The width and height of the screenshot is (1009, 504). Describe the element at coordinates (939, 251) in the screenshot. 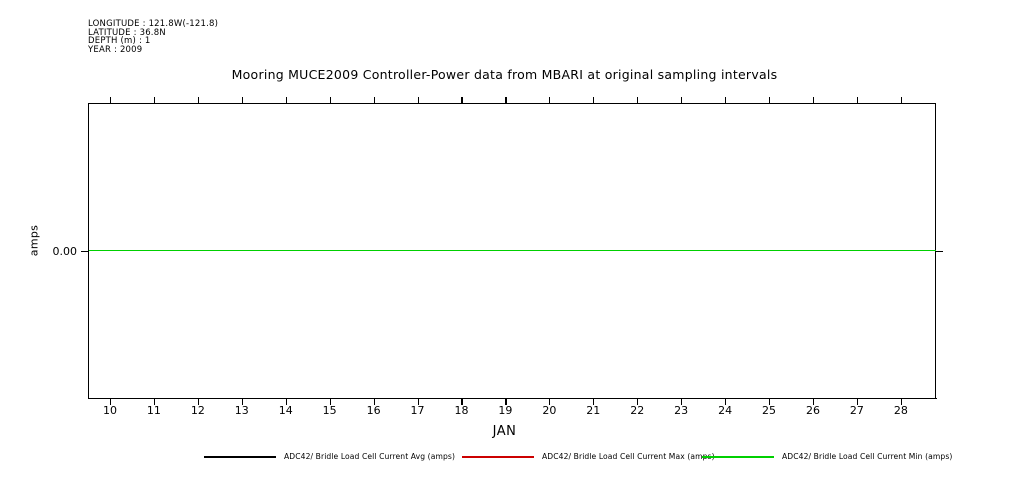

I see `y-tick-mark-right` at that location.